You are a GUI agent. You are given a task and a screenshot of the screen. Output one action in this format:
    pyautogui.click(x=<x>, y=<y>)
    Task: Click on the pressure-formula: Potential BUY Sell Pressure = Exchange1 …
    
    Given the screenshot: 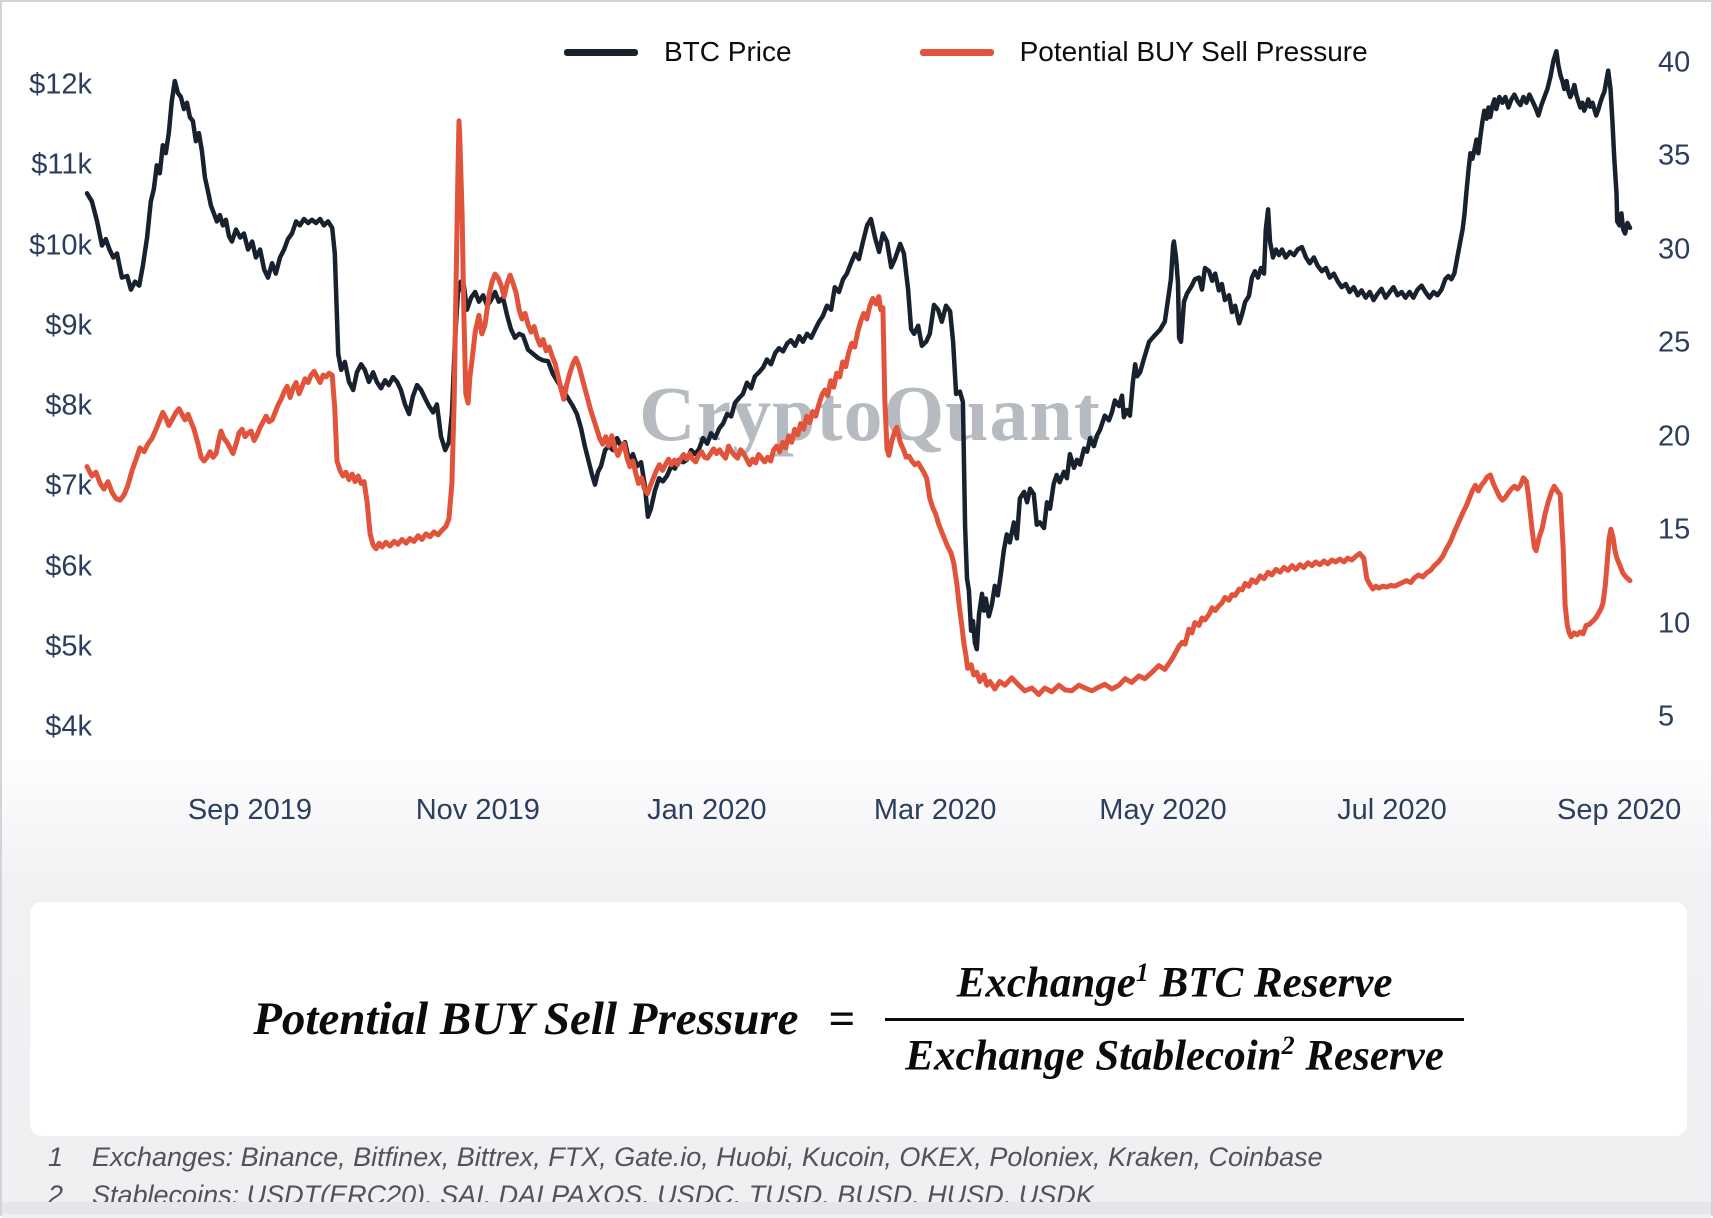 What is the action you would take?
    pyautogui.click(x=858, y=1019)
    